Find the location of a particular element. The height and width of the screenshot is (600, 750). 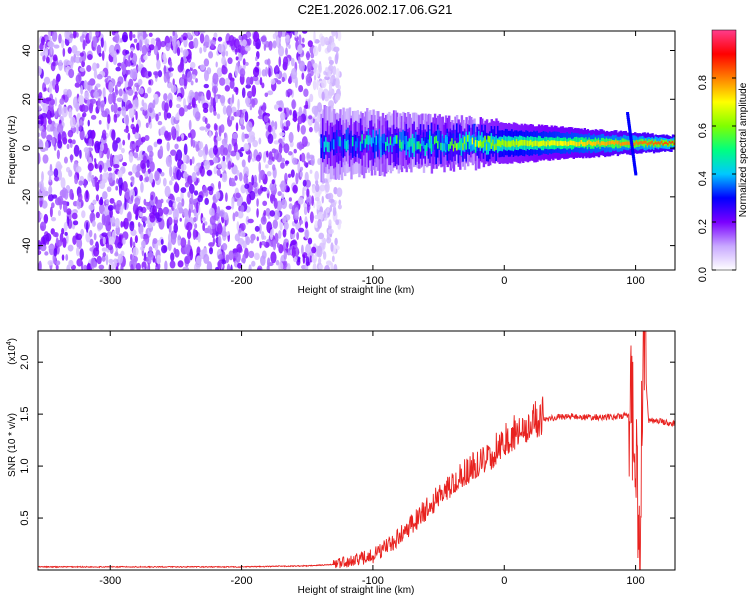

spectrogram-y-tick-label: 0 is located at coordinates (27, 148).